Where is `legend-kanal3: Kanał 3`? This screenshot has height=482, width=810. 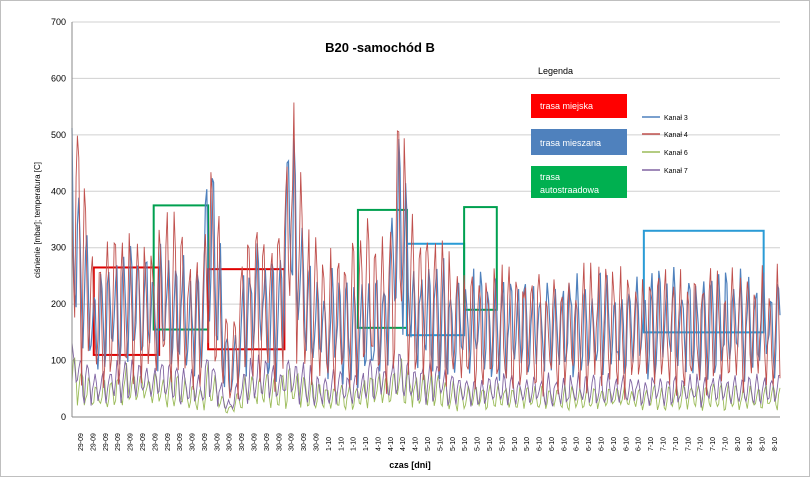 legend-kanal3: Kanał 3 is located at coordinates (676, 118).